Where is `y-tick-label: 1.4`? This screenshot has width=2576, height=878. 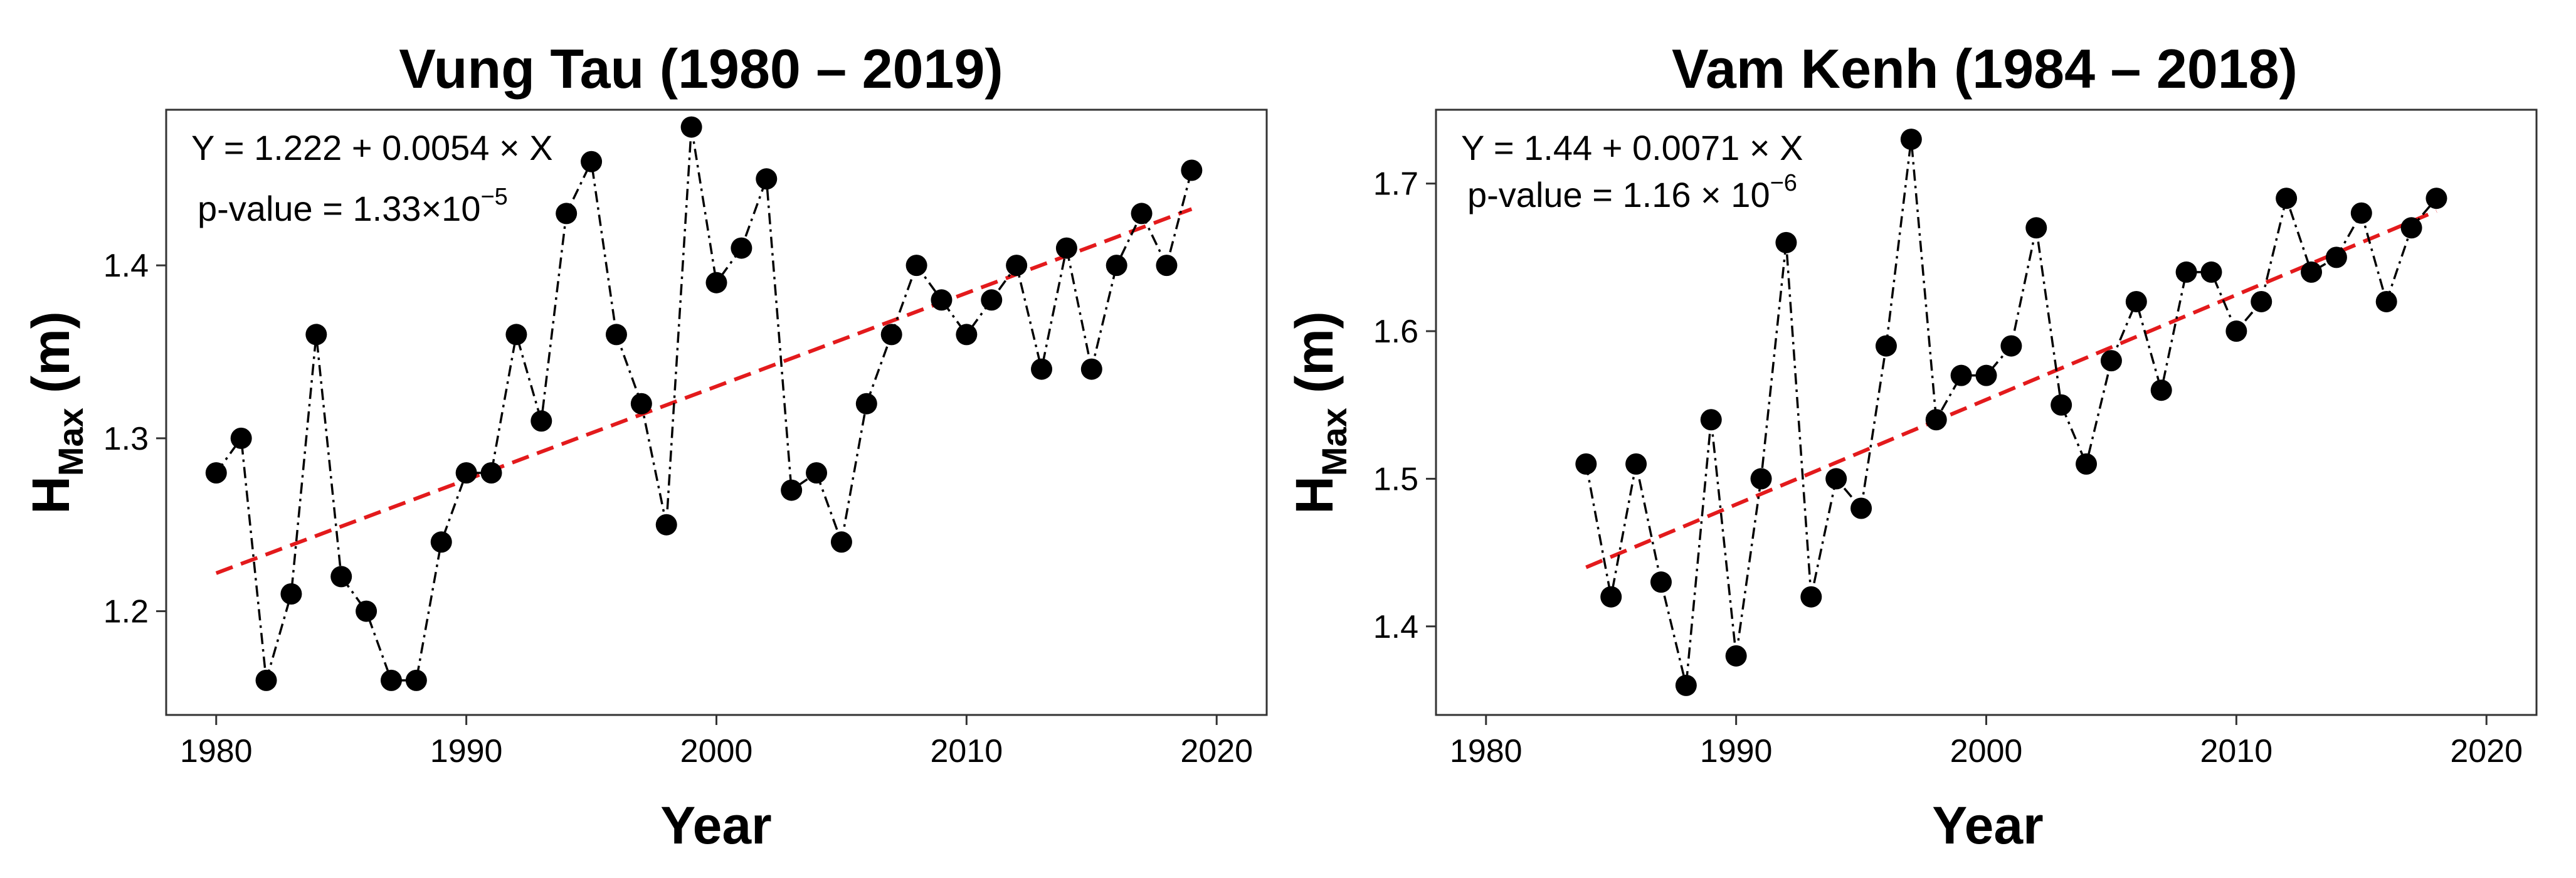
y-tick-label: 1.4 is located at coordinates (126, 266).